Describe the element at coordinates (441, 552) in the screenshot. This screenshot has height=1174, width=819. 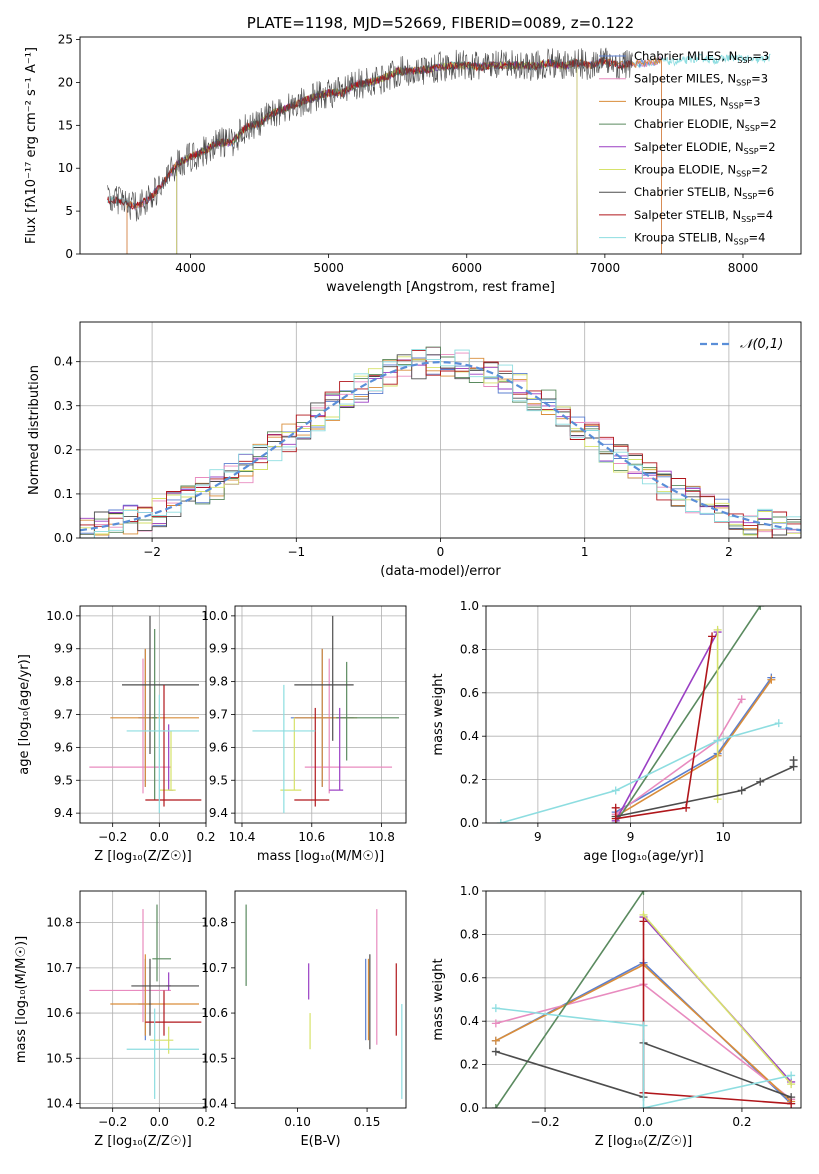
I see `x-tick-label: 0` at that location.